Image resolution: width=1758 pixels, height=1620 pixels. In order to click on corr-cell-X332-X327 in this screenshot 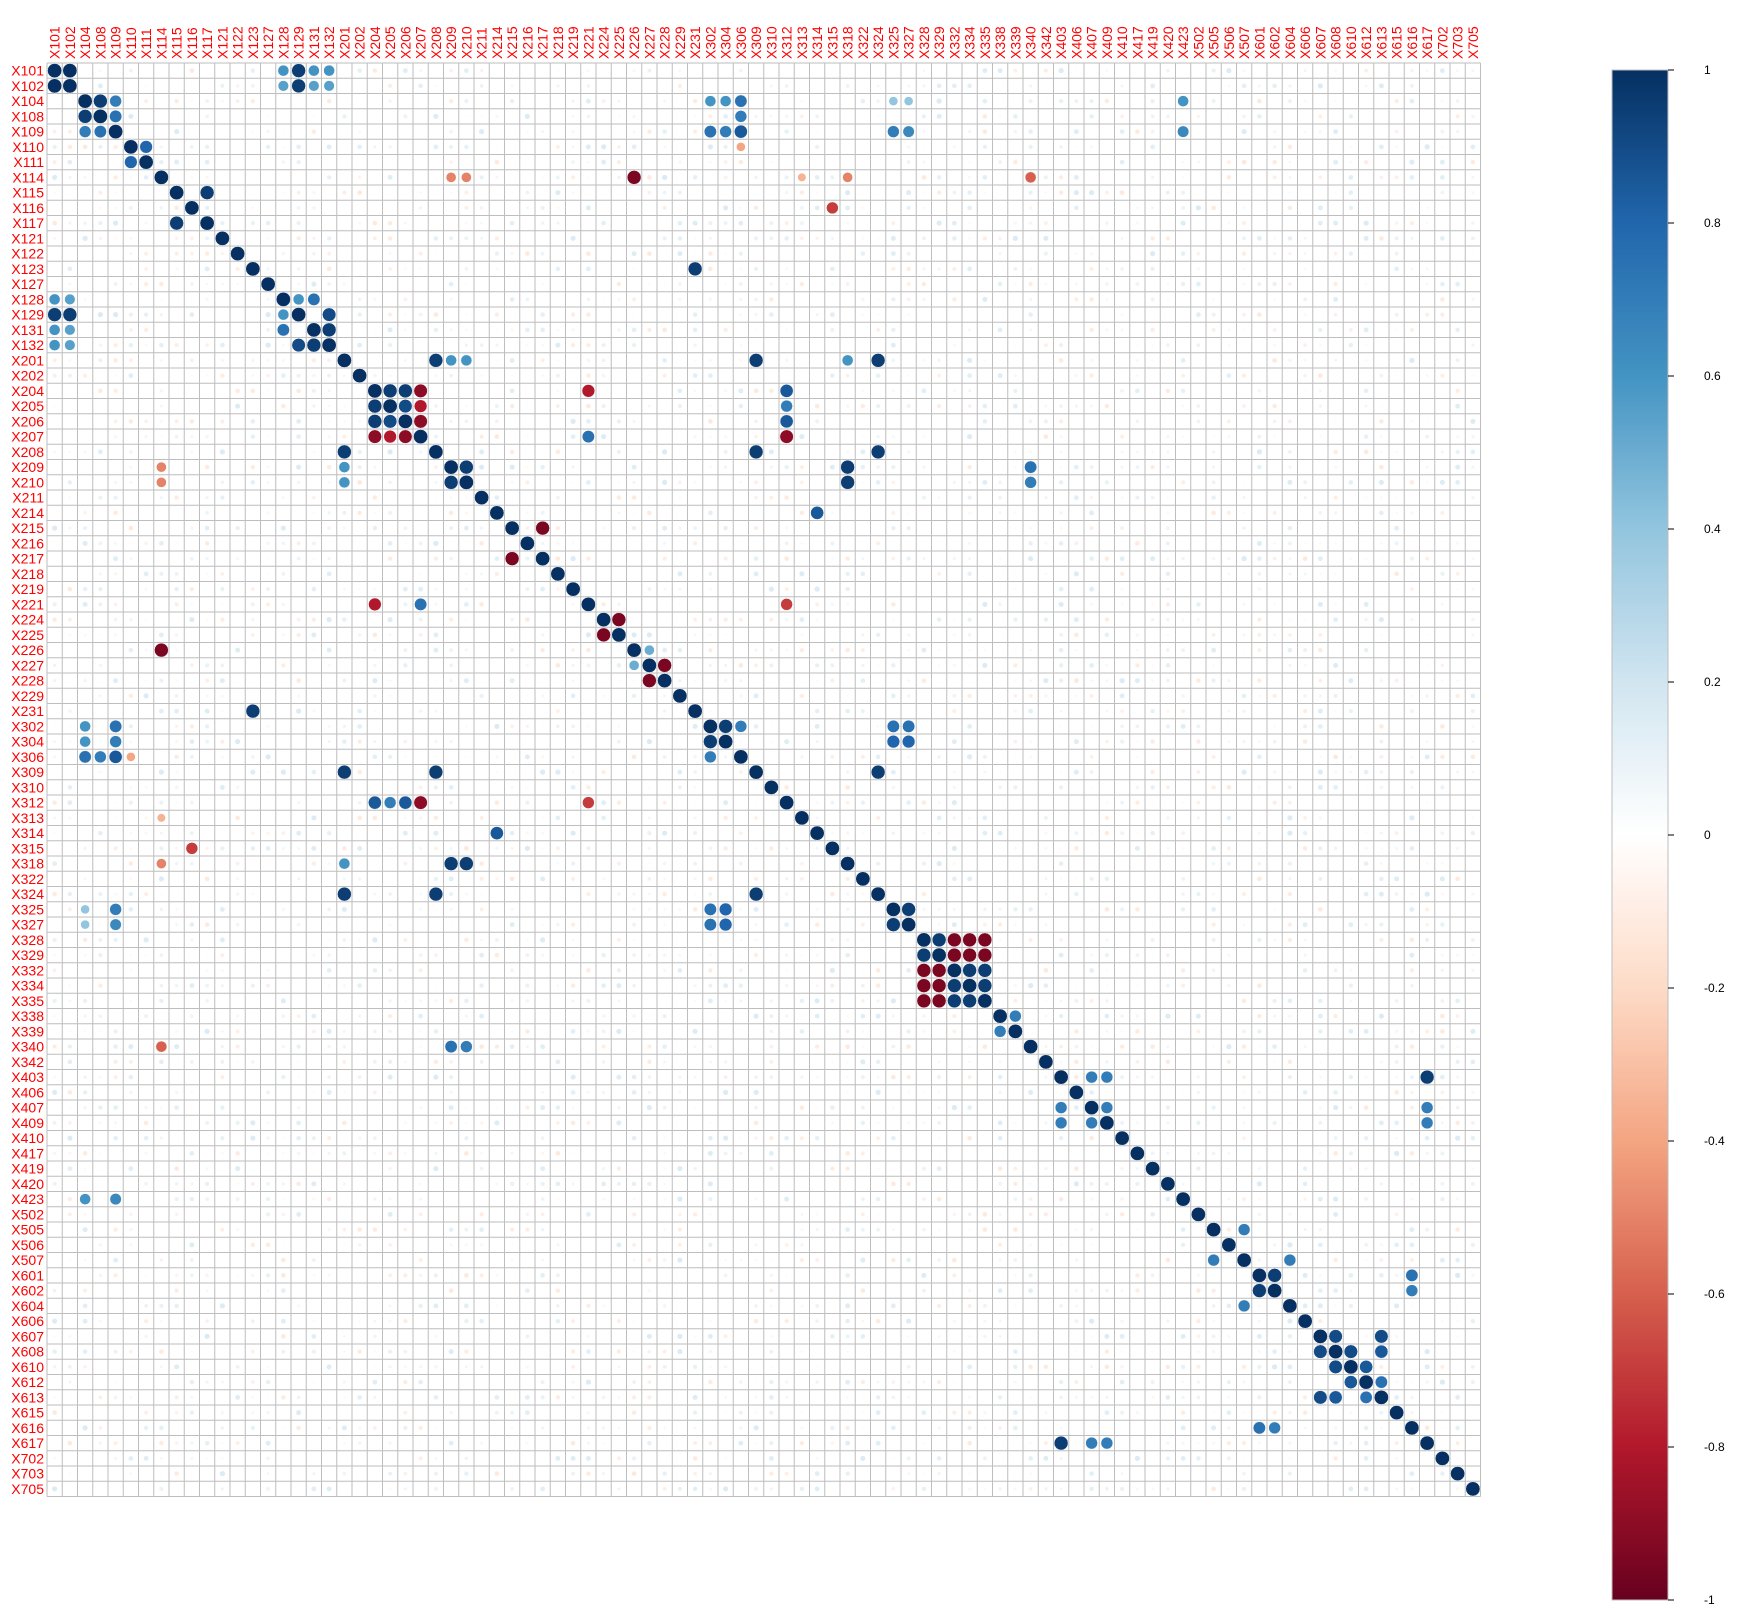, I will do `click(908, 970)`.